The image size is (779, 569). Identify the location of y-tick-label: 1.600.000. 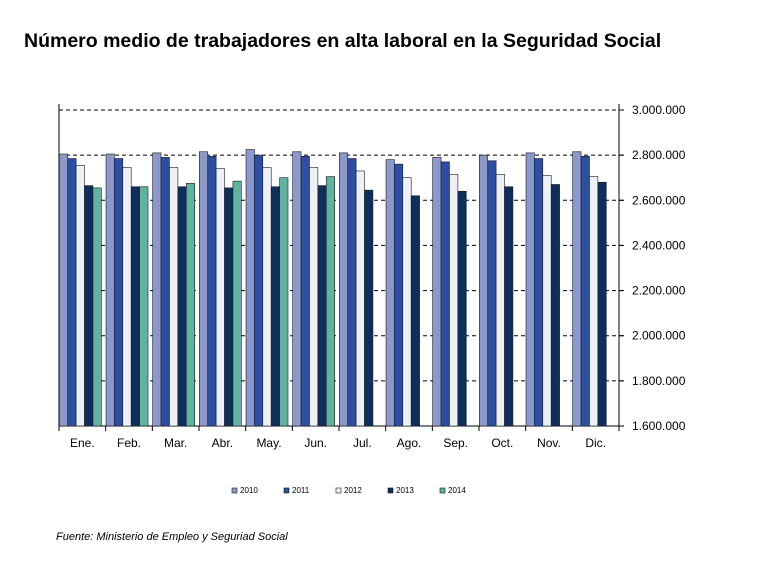
(659, 426).